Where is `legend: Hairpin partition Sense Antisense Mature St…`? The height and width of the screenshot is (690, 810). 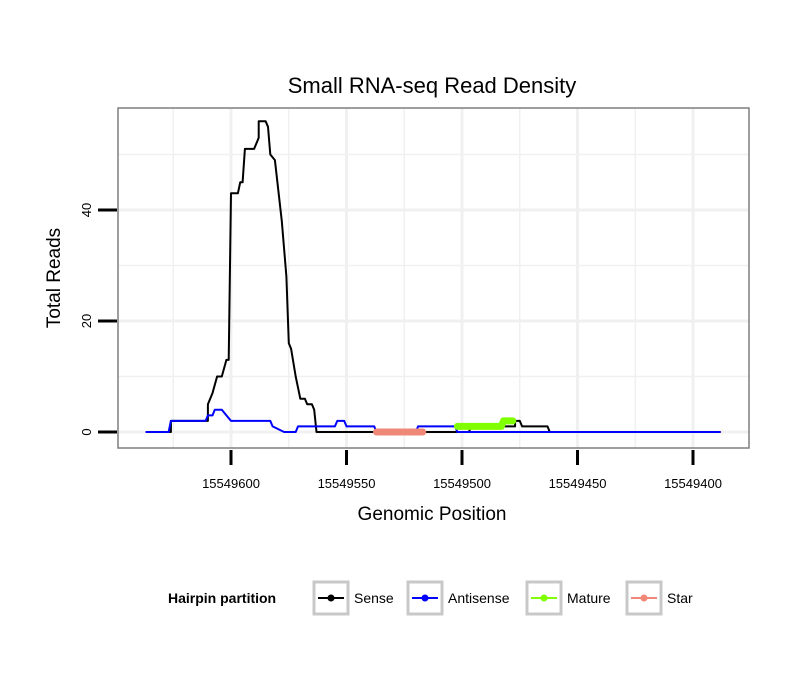 legend: Hairpin partition Sense Antisense Mature St… is located at coordinates (430, 598).